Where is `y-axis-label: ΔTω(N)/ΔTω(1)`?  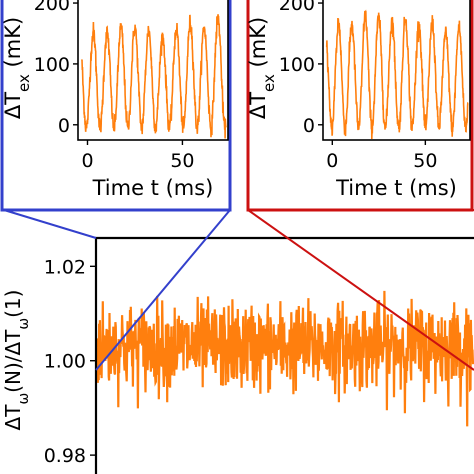
y-axis-label: ΔTω(N)/ΔTω(1) is located at coordinates (16, 360).